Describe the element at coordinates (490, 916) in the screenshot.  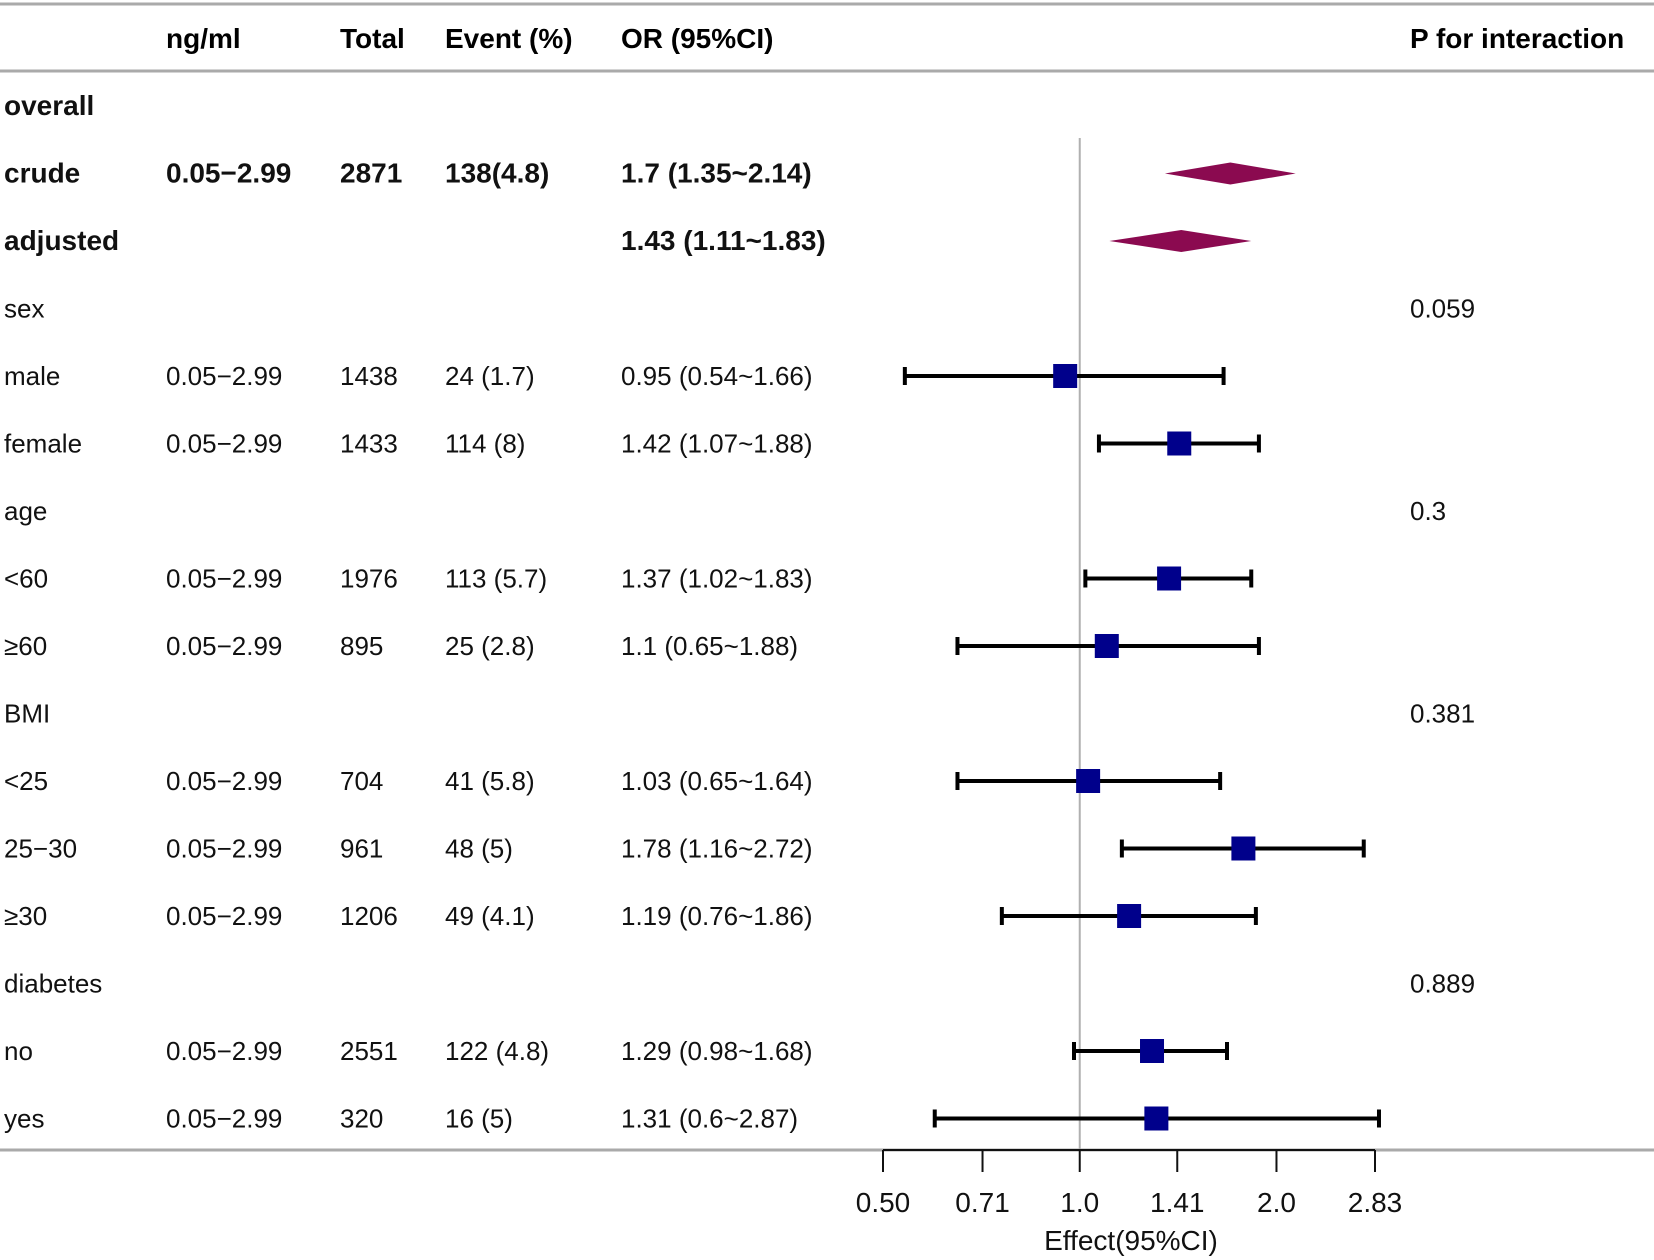
I see `row-event: 49 (4.1)` at that location.